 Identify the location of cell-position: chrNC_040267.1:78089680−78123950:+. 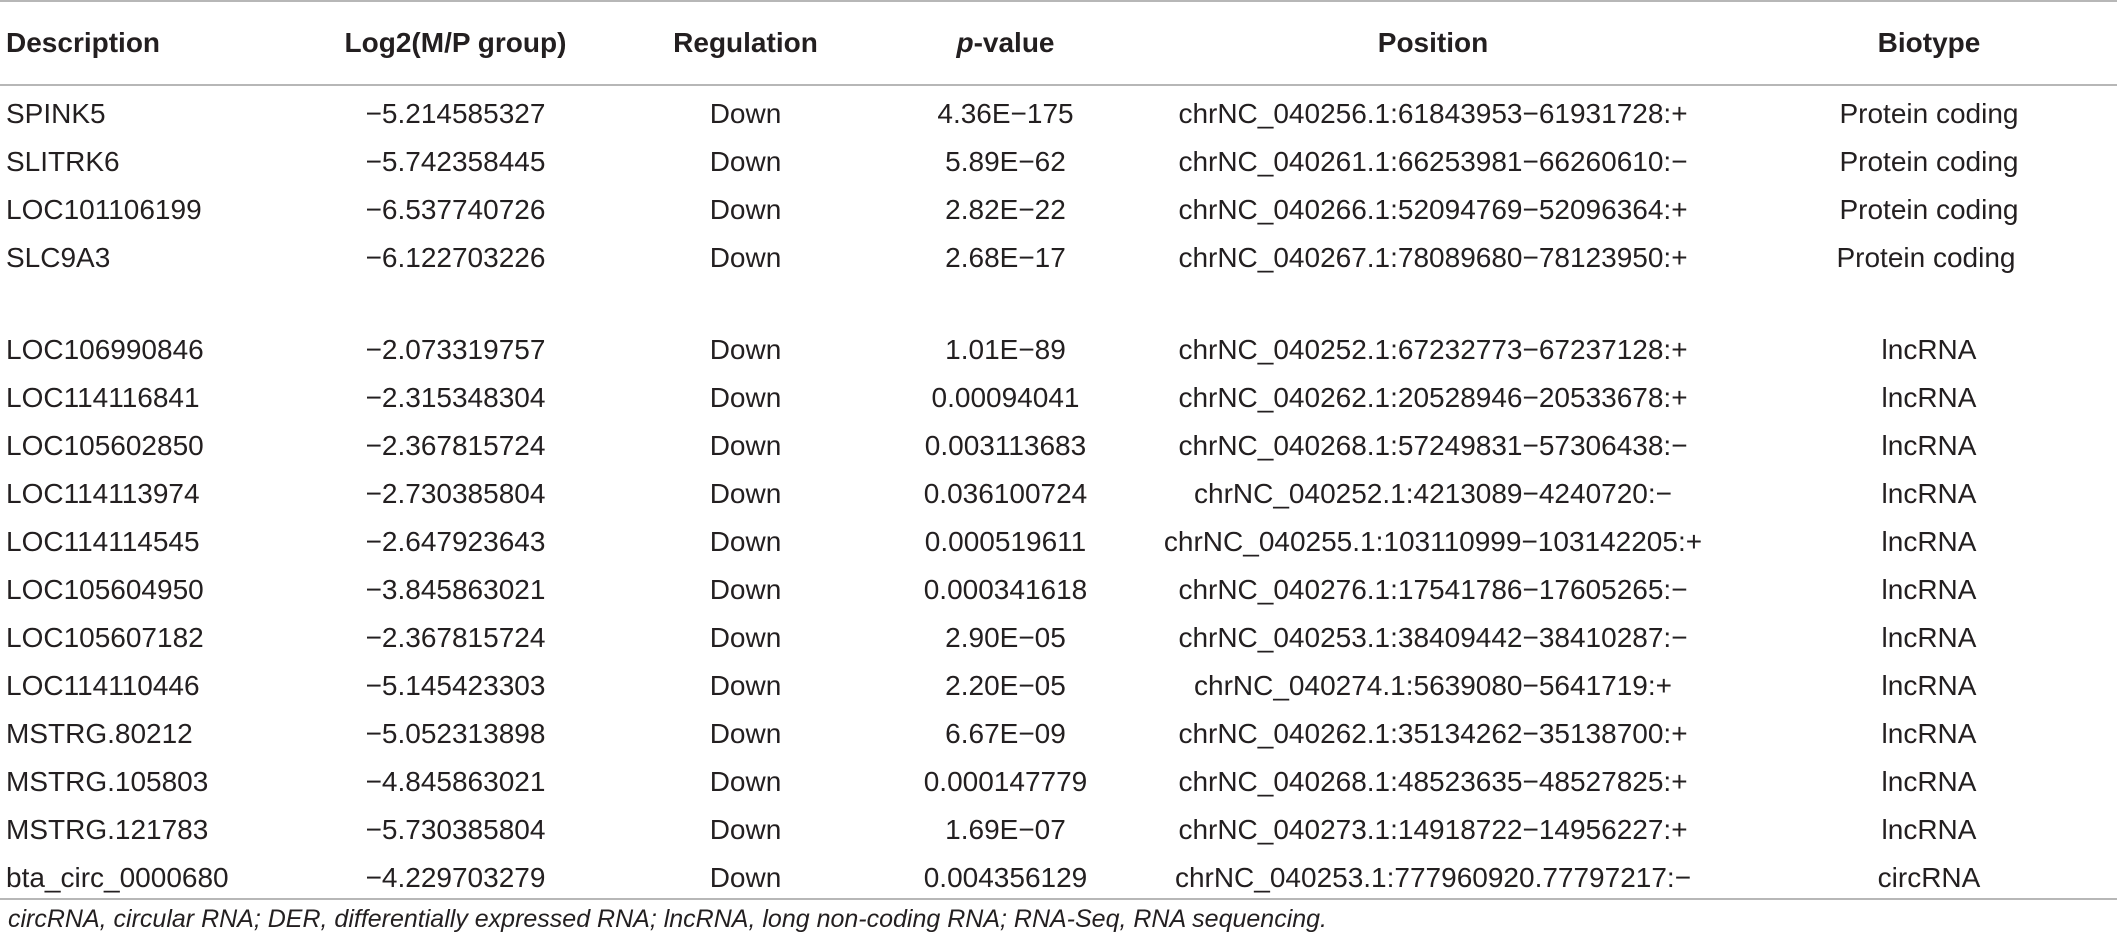
(1433, 257).